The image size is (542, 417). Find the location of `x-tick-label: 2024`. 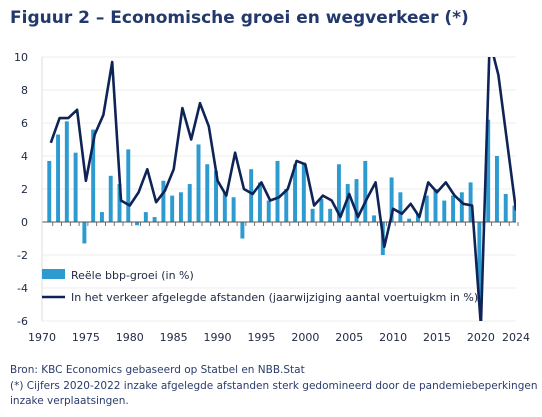

x-tick-label: 2024 is located at coordinates (516, 337).